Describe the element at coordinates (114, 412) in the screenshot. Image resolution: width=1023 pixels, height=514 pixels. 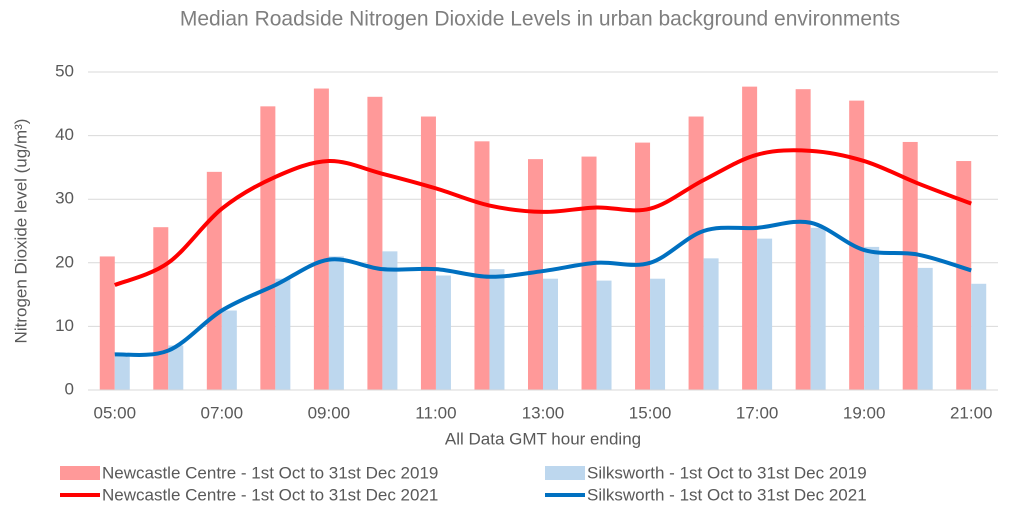
I see `x-tick-label: 05:00` at that location.